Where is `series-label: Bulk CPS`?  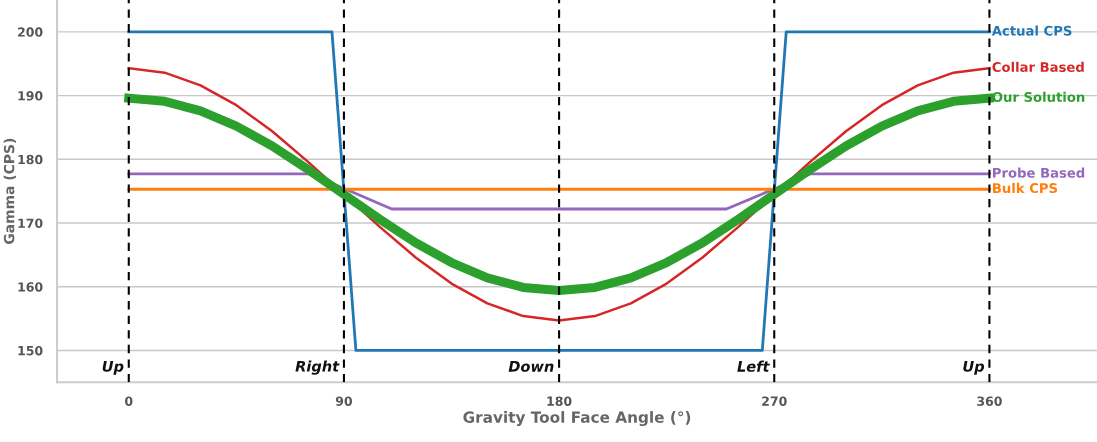 series-label: Bulk CPS is located at coordinates (1025, 188).